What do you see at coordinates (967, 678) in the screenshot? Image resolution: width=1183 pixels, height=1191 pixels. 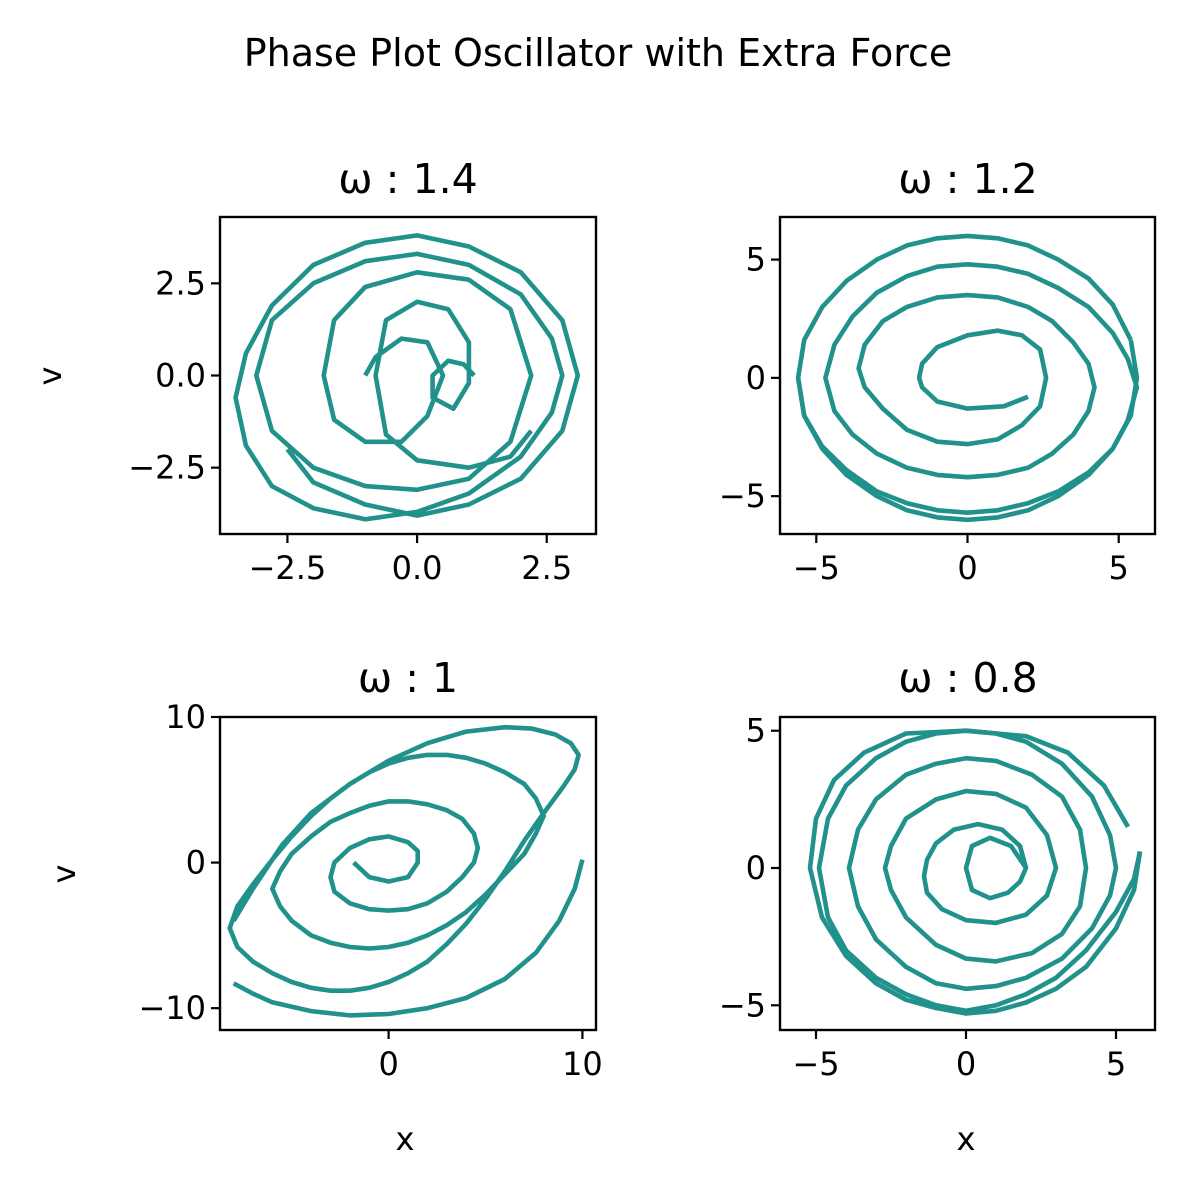 I see `subplot-title: ω : 0.8` at bounding box center [967, 678].